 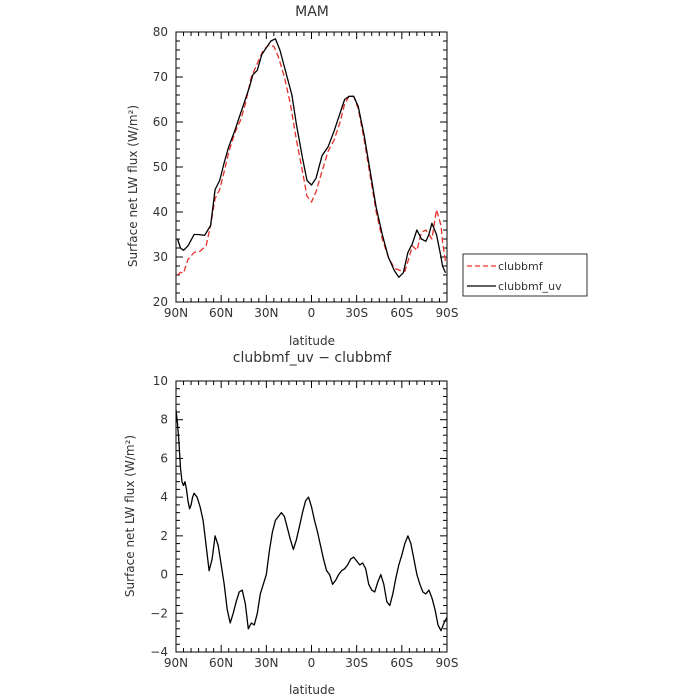 I want to click on bottom-x-tick-labels: 90N 60N 30N 0 30S 60S 90S, so click(x=311, y=663).